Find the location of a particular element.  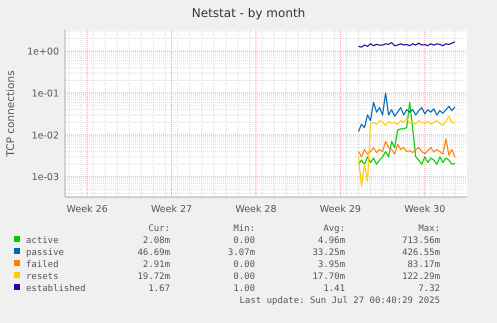

text: 3.07m is located at coordinates (241, 253).